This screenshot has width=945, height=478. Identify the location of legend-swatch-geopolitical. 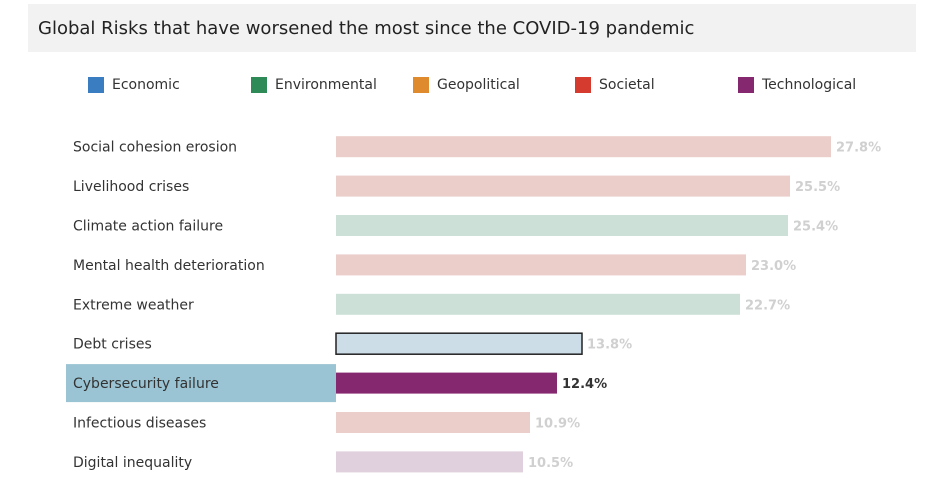
(421, 85).